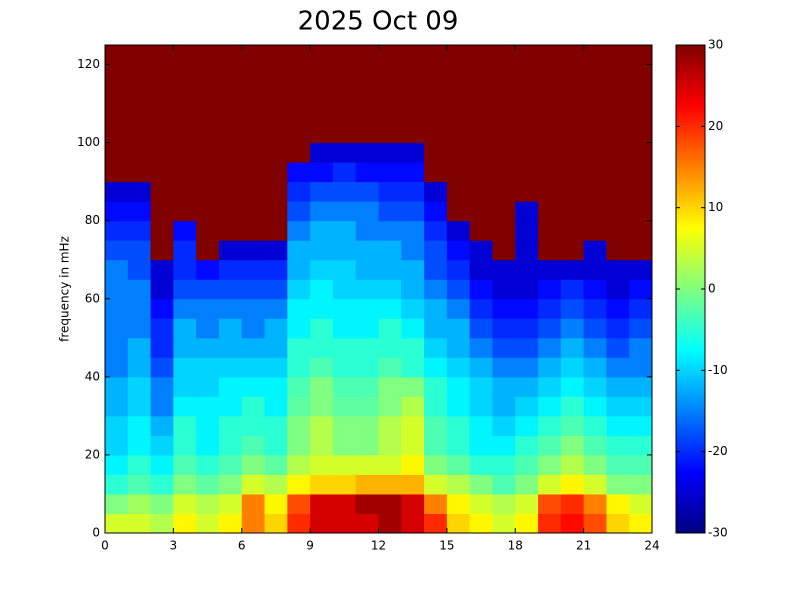  Describe the element at coordinates (92, 298) in the screenshot. I see `y-tick-label: 60` at that location.